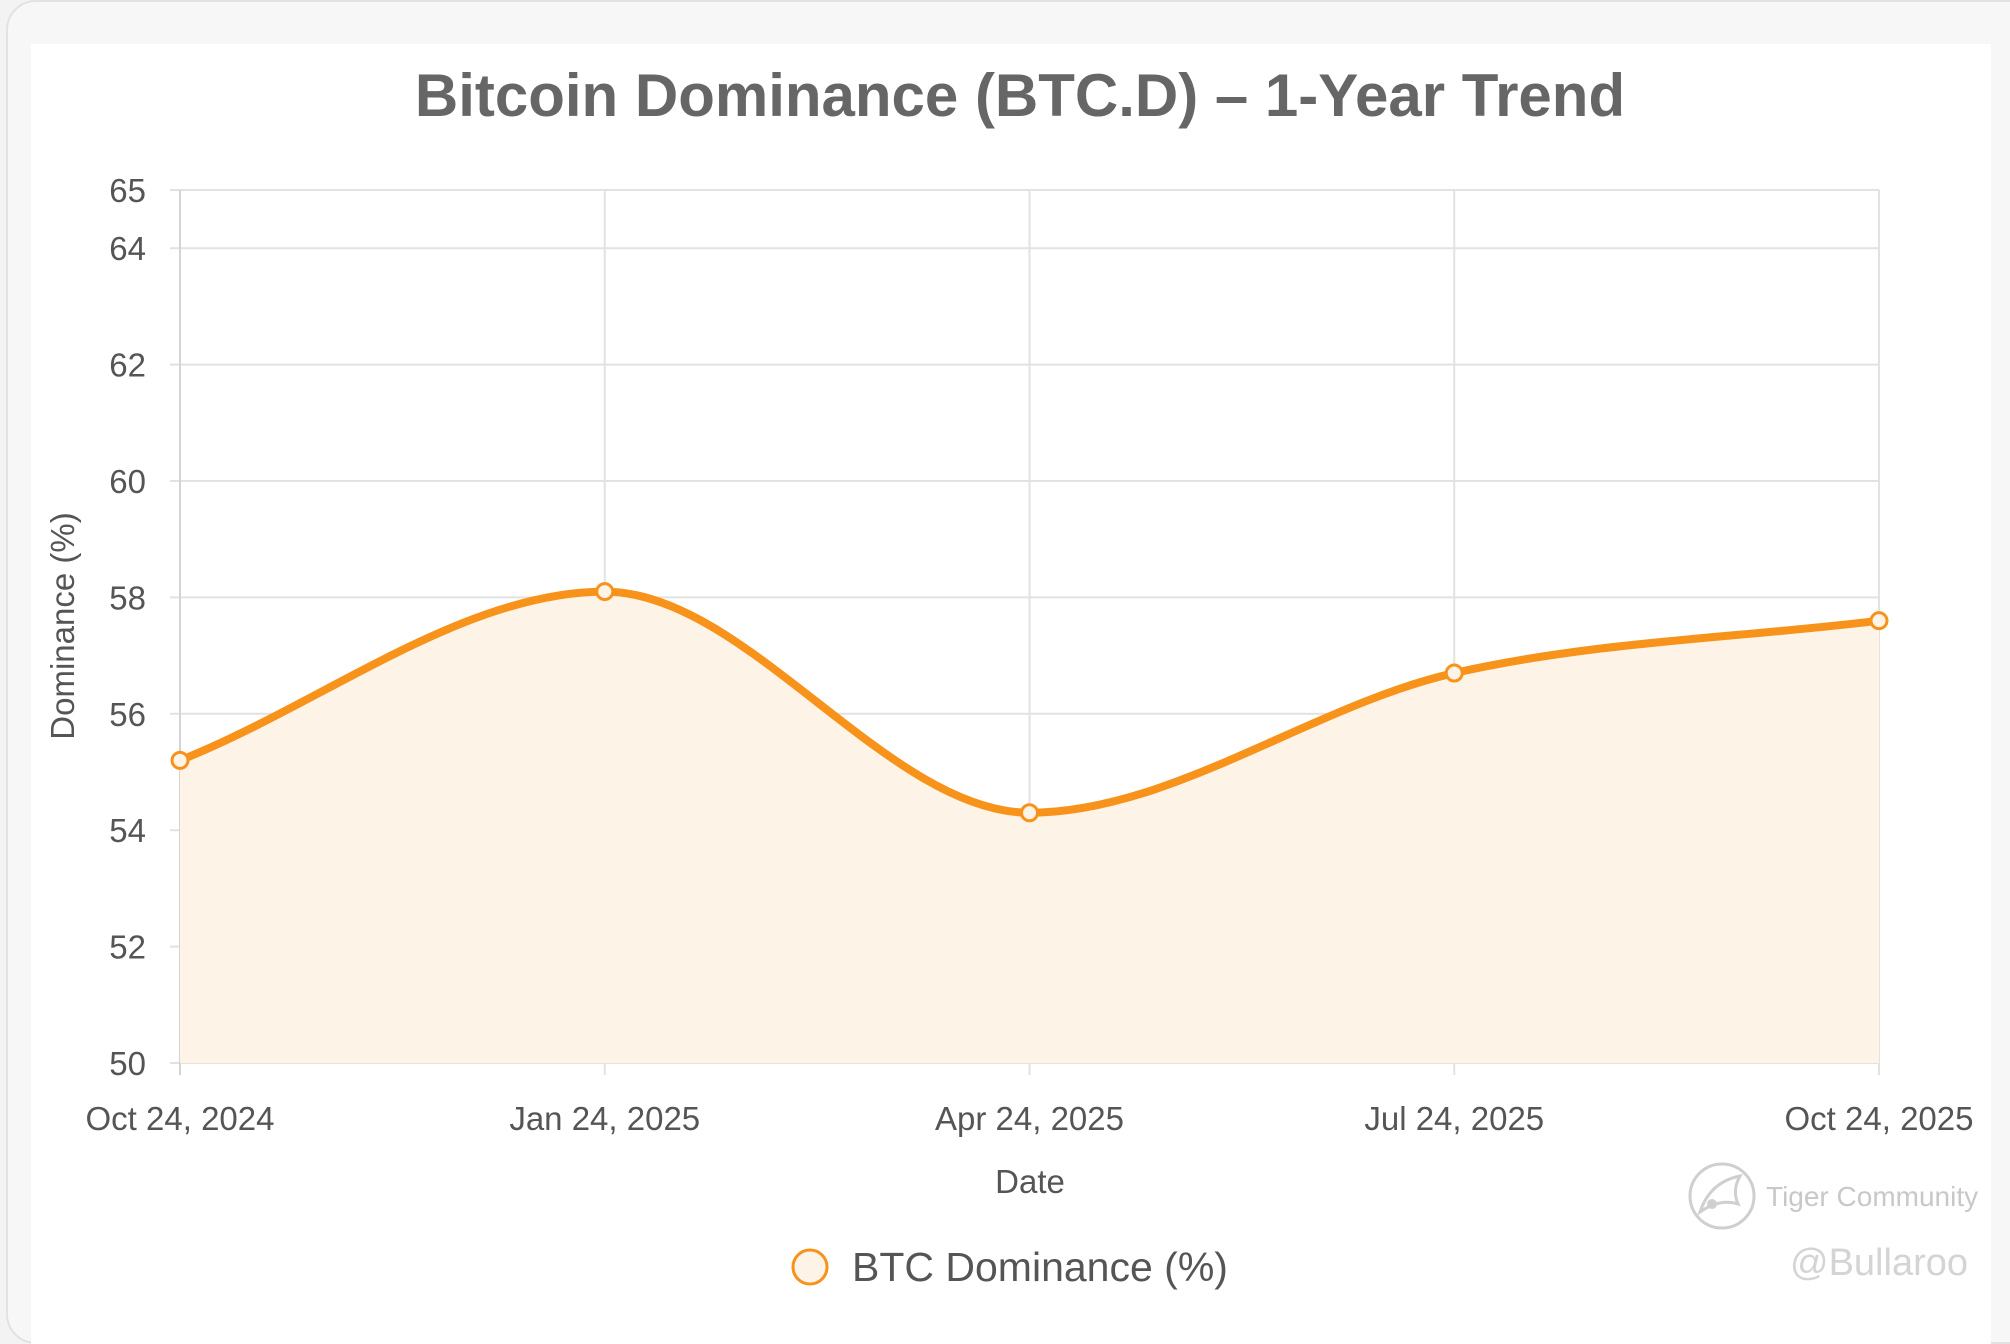 This screenshot has height=1344, width=2010. What do you see at coordinates (1030, 1181) in the screenshot?
I see `x-axis-title: Date` at bounding box center [1030, 1181].